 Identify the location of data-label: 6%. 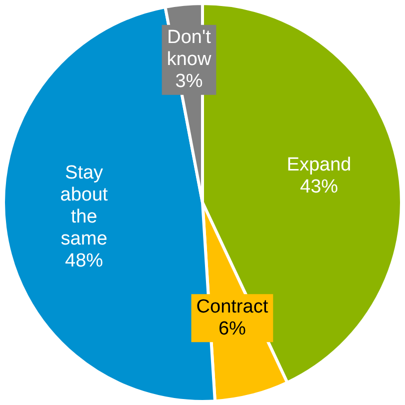
(232, 329).